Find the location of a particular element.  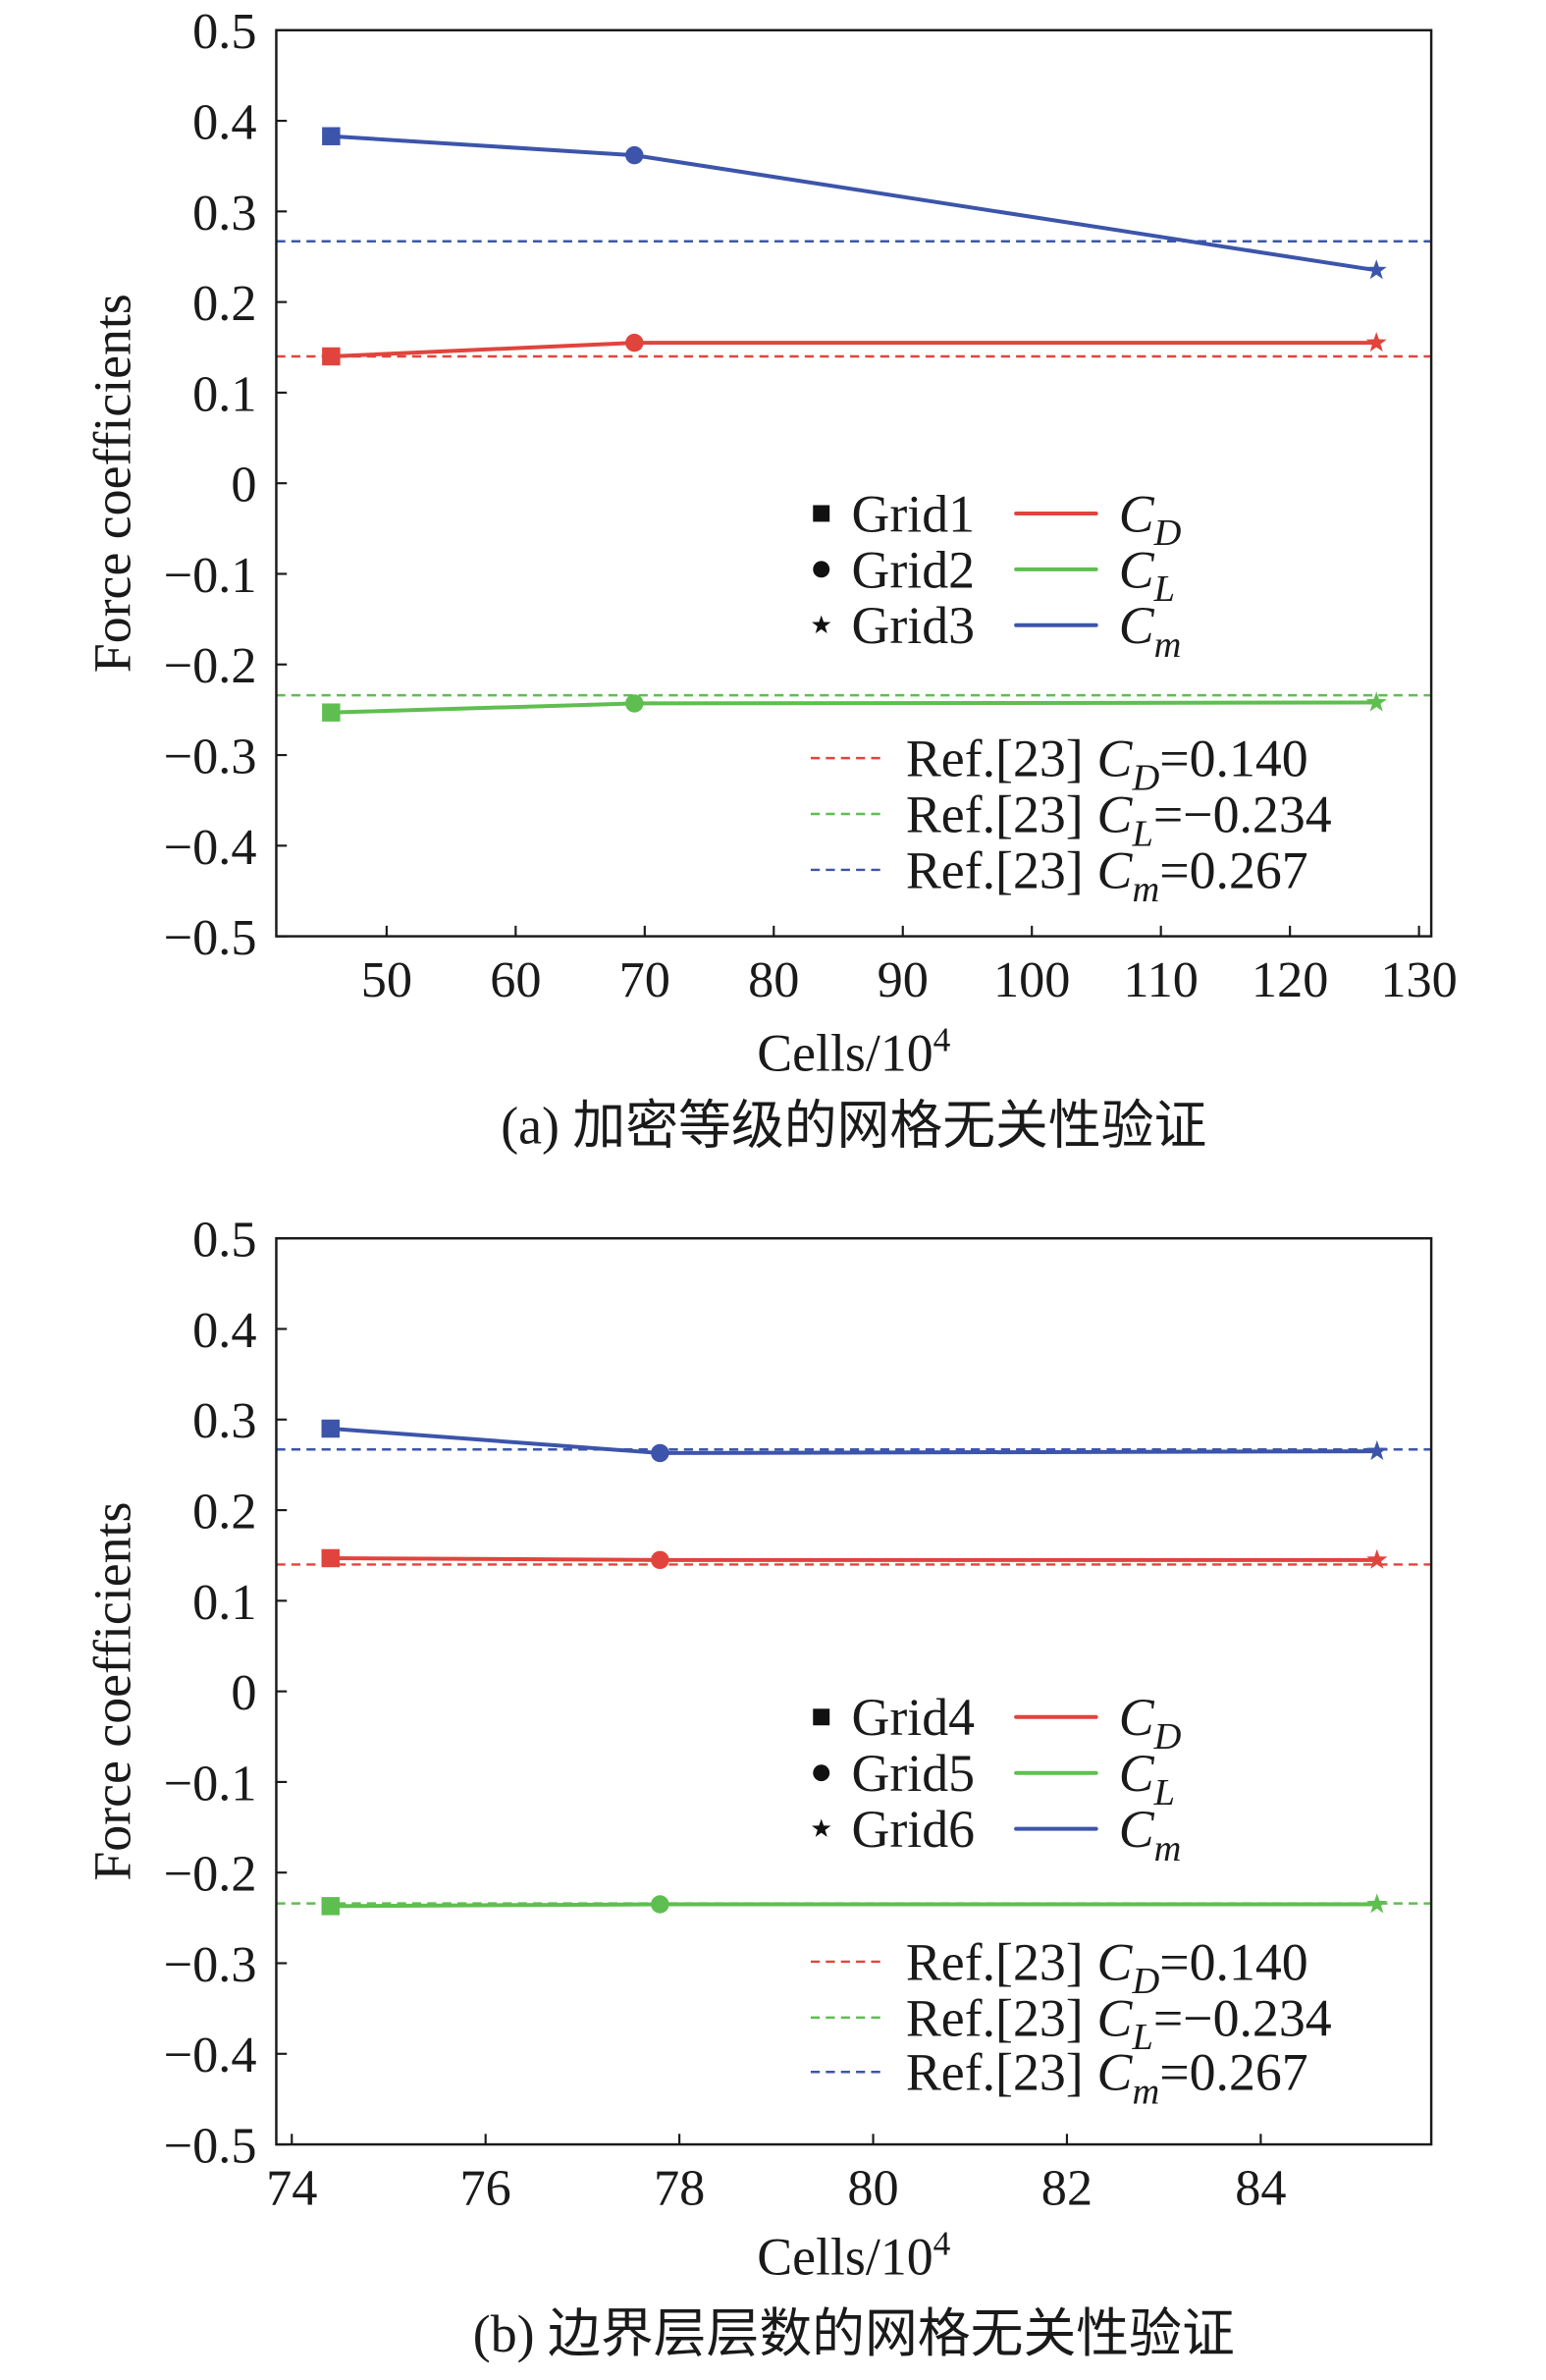

xtick-label: 82 is located at coordinates (1067, 2188).